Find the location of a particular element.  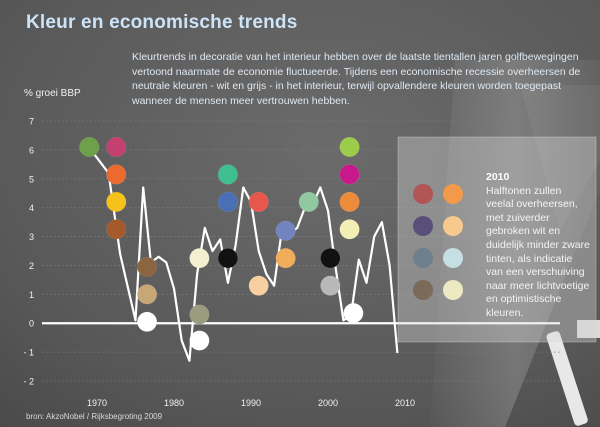

y-tick-label: 7 is located at coordinates (31, 122).